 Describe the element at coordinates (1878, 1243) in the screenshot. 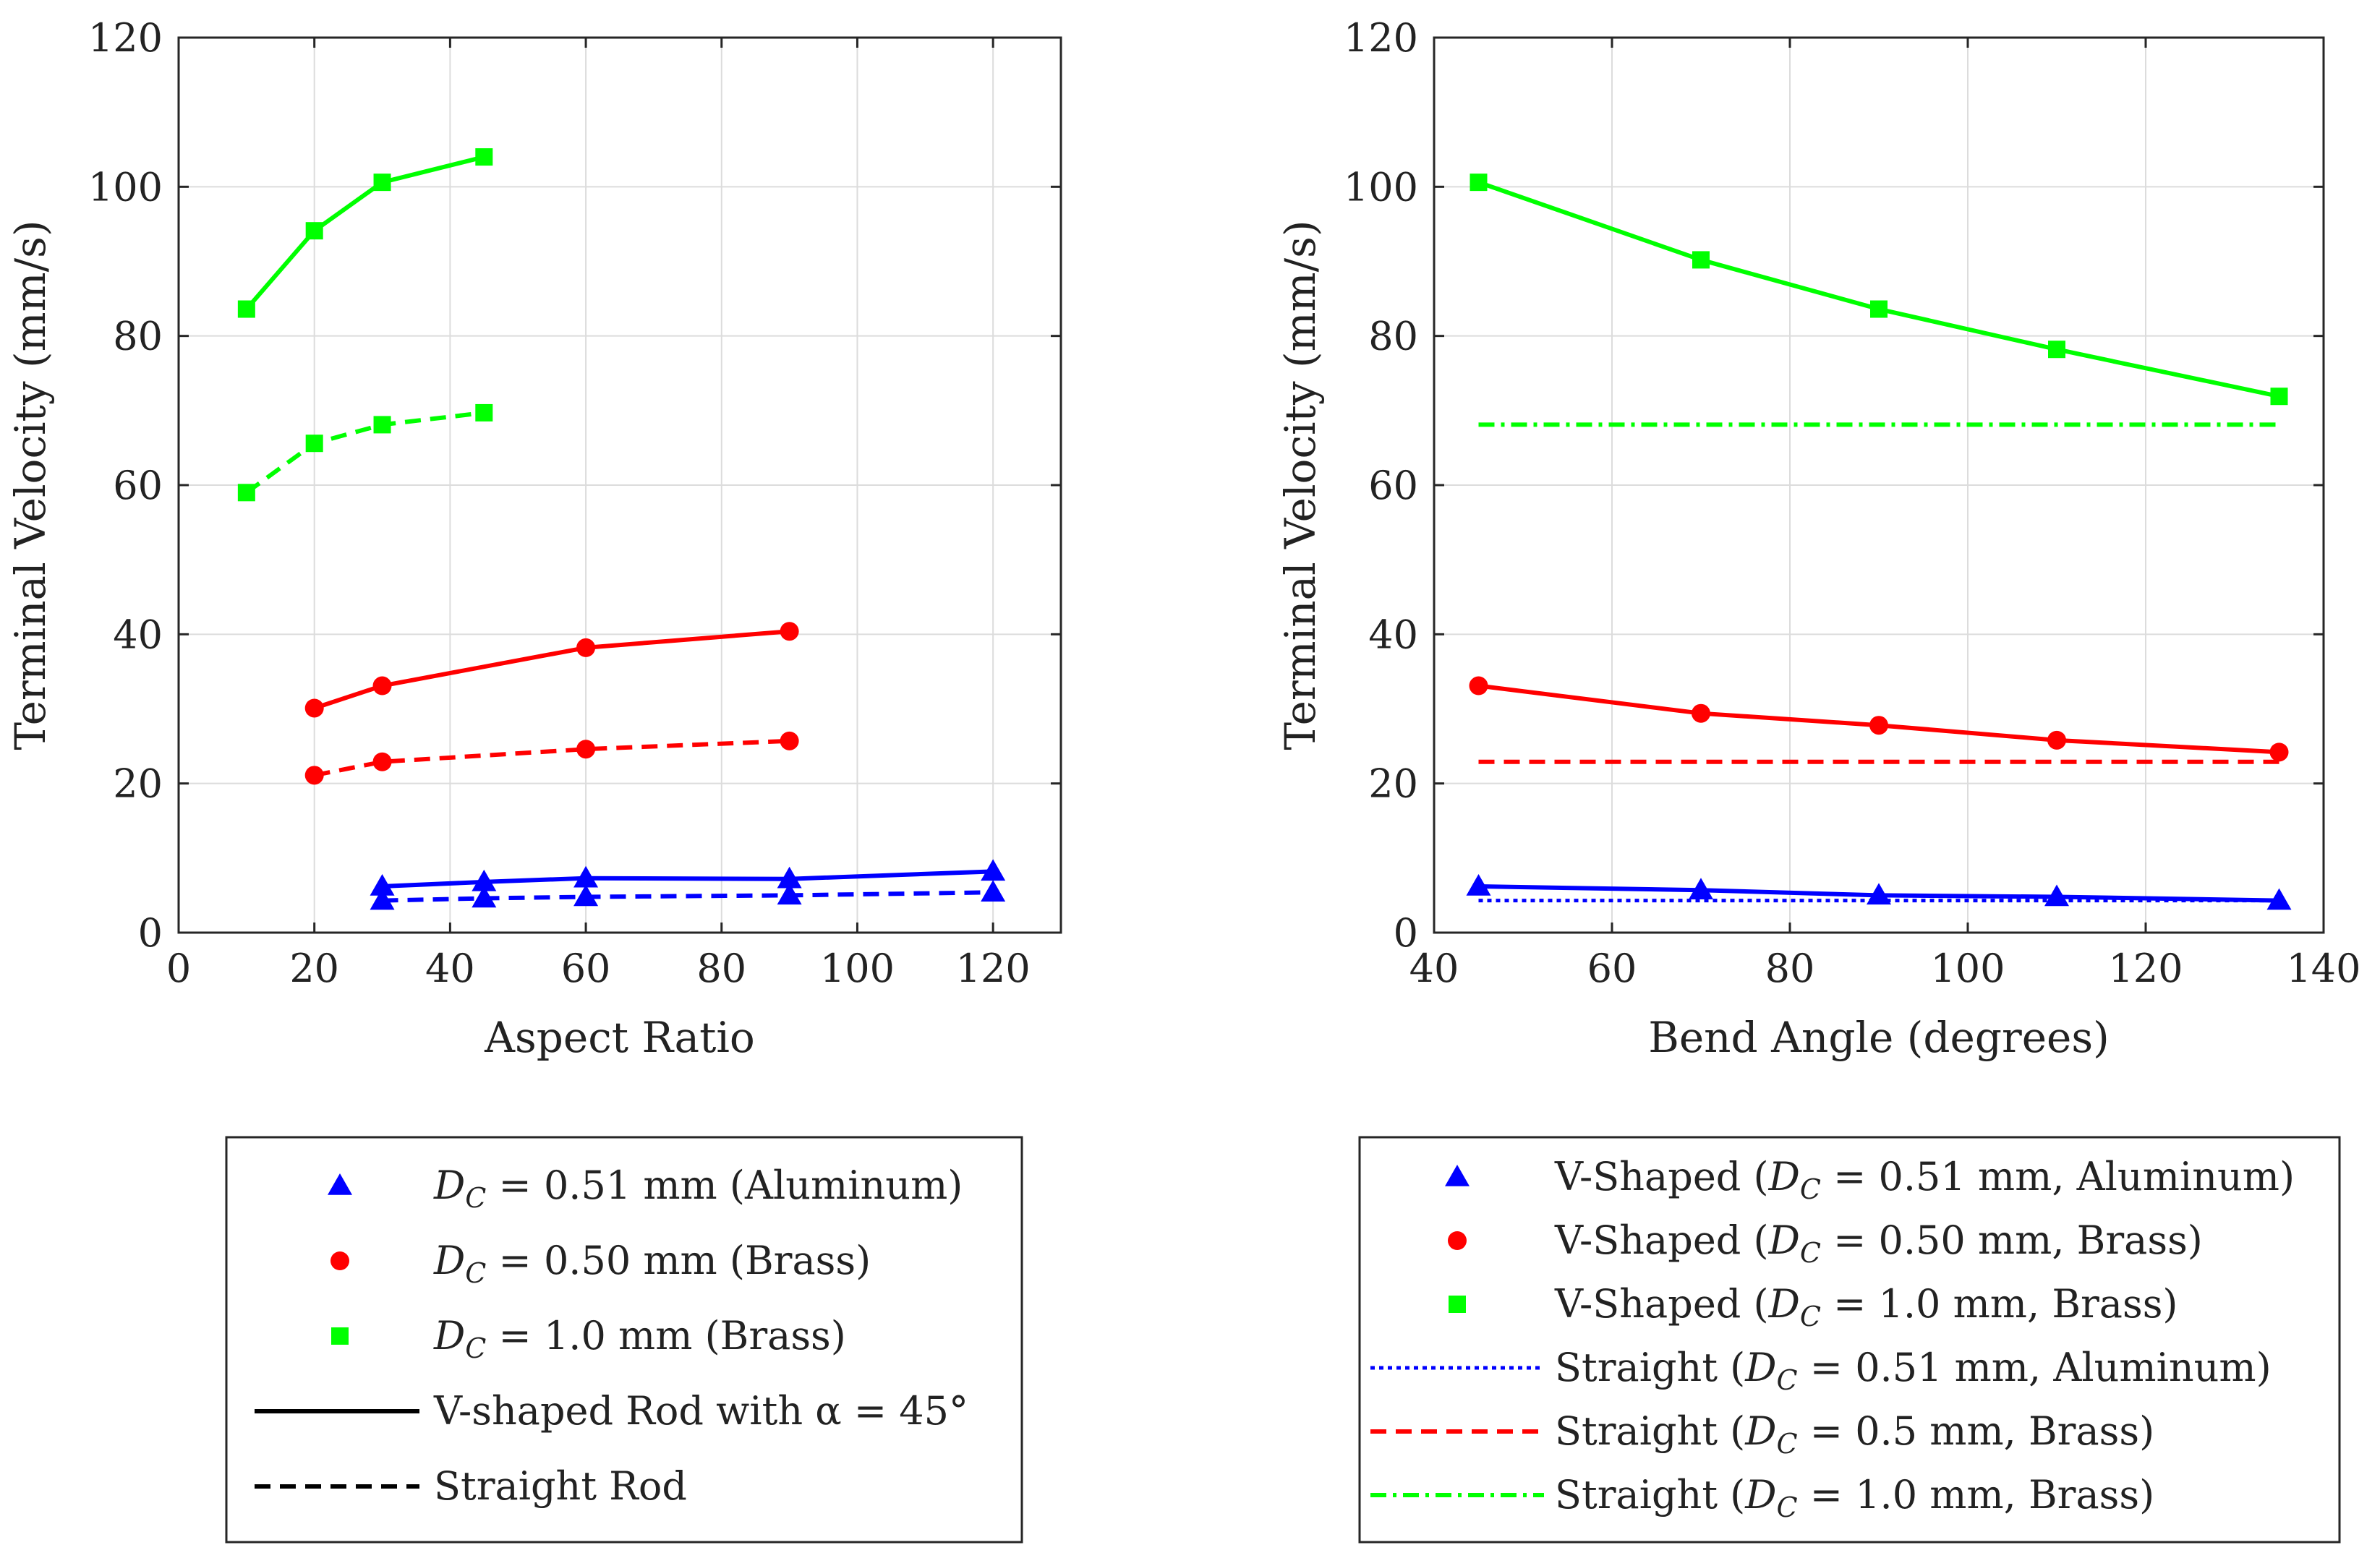

I see `legend-label: V-Shaped (DC = 0.50 mm, Brass)` at that location.